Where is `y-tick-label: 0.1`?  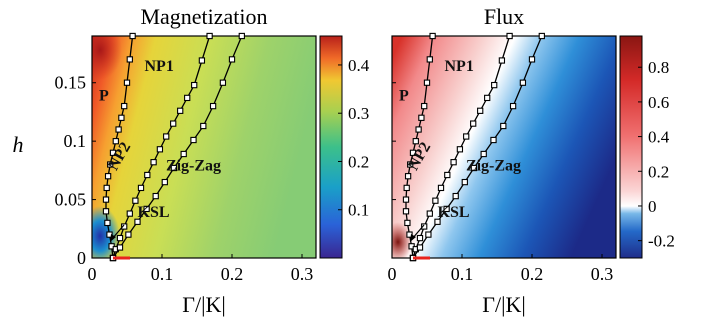 y-tick-label: 0.1 is located at coordinates (75, 141).